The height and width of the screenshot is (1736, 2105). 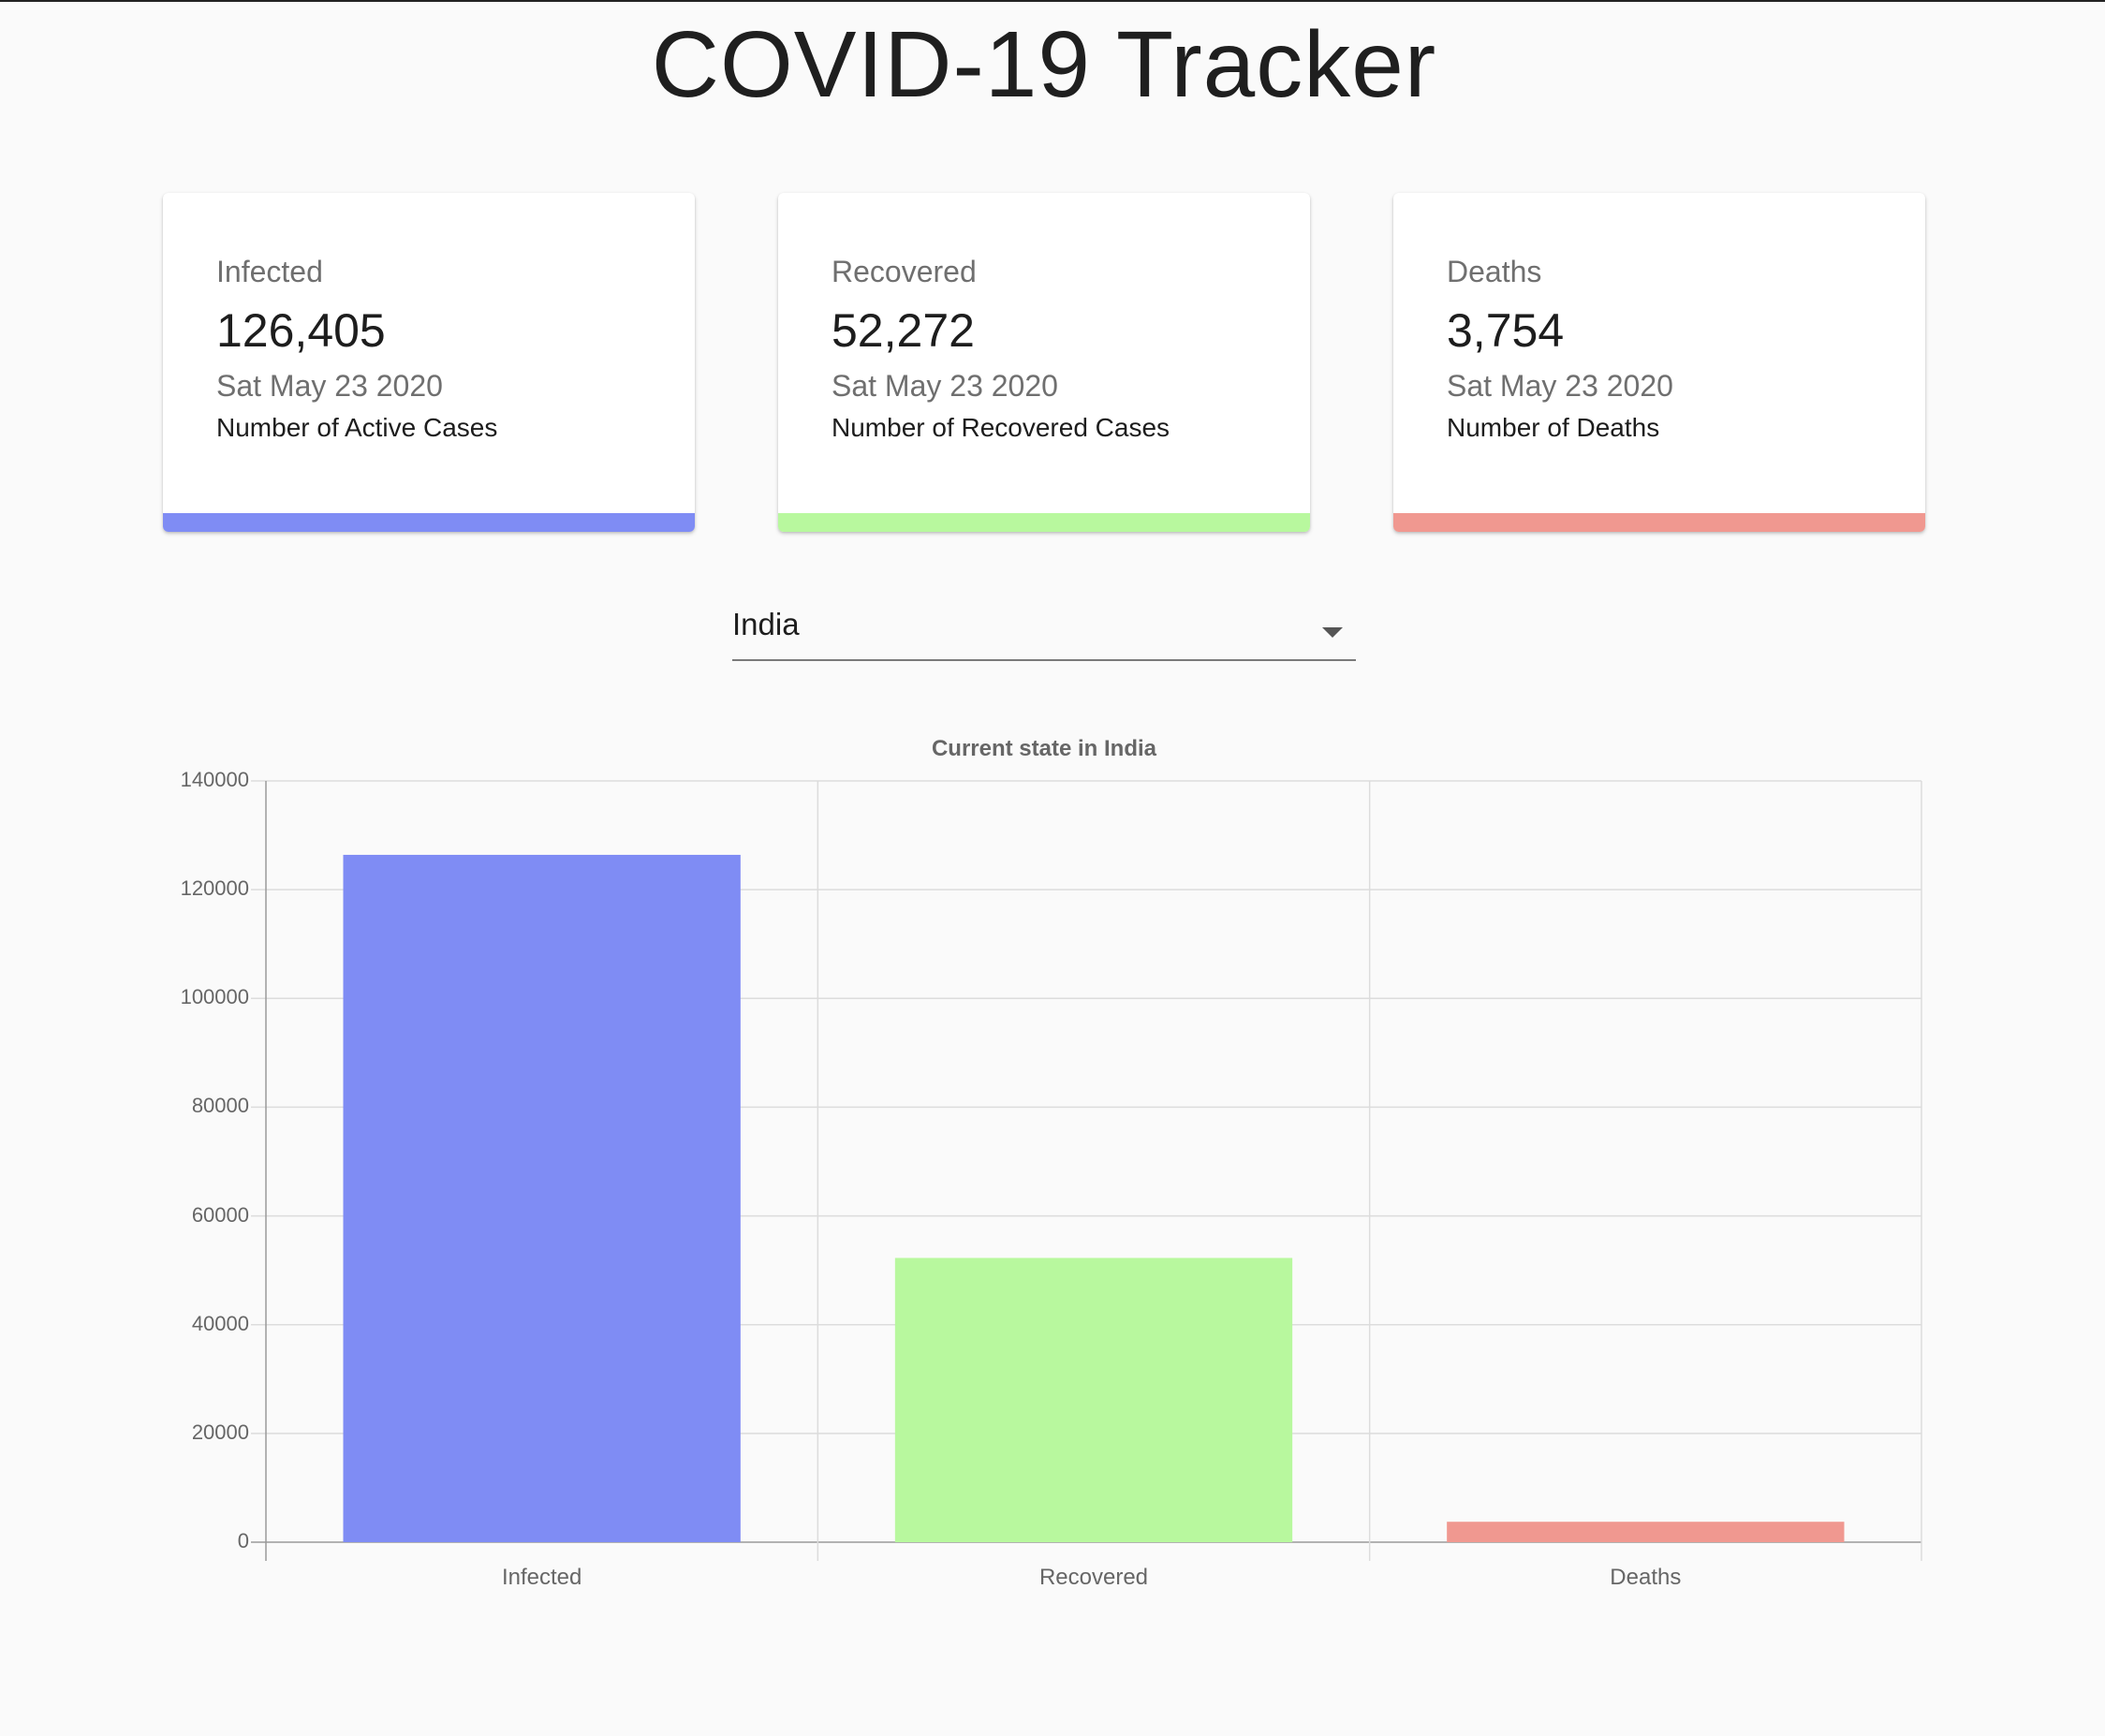 What do you see at coordinates (1093, 1578) in the screenshot?
I see `x-tick-label: Recovered` at bounding box center [1093, 1578].